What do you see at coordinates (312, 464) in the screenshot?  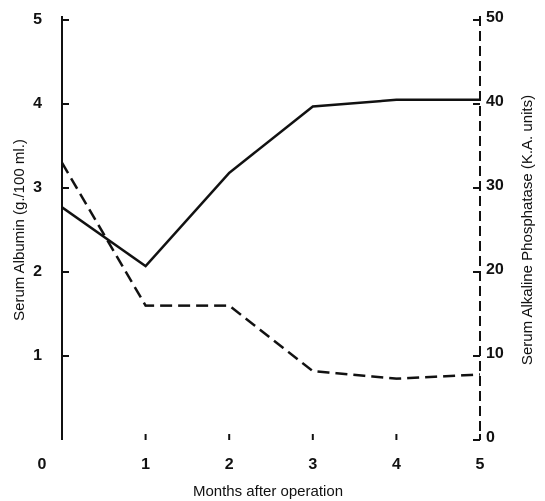 I see `x-tick-label: 3` at bounding box center [312, 464].